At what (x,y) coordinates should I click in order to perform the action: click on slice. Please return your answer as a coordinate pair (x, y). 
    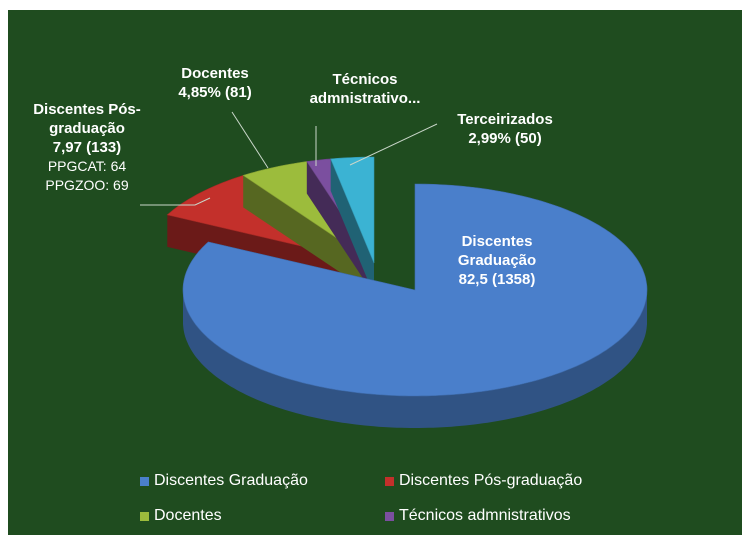
    Looking at the image, I should click on (352, 225).